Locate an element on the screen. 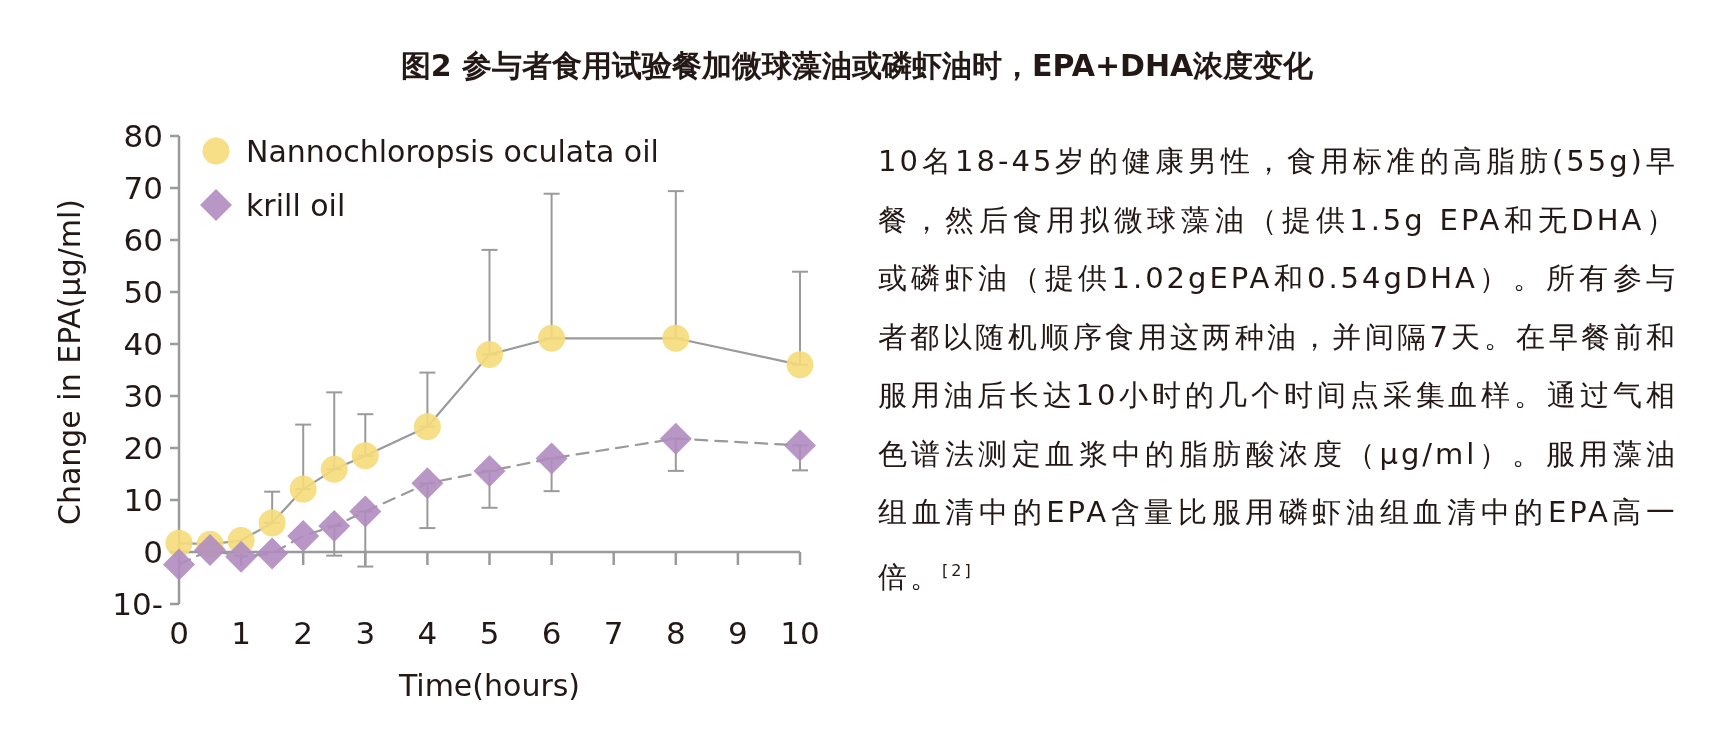  x-tick-label: 9 is located at coordinates (738, 633).